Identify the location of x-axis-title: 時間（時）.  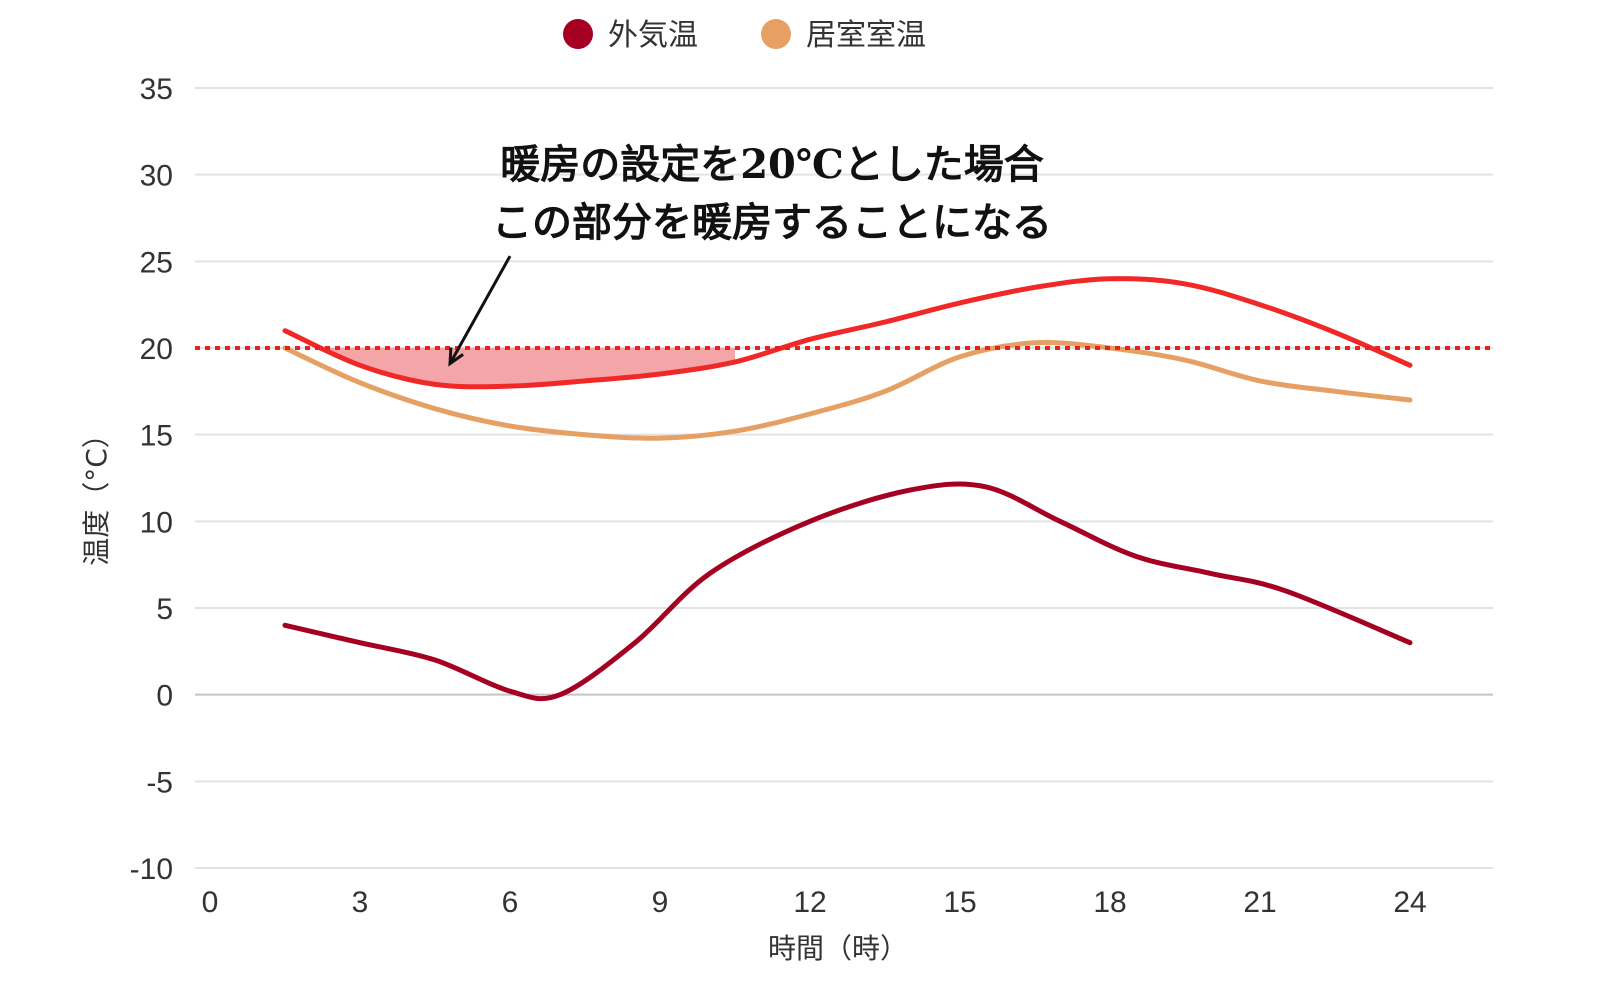
(838, 948).